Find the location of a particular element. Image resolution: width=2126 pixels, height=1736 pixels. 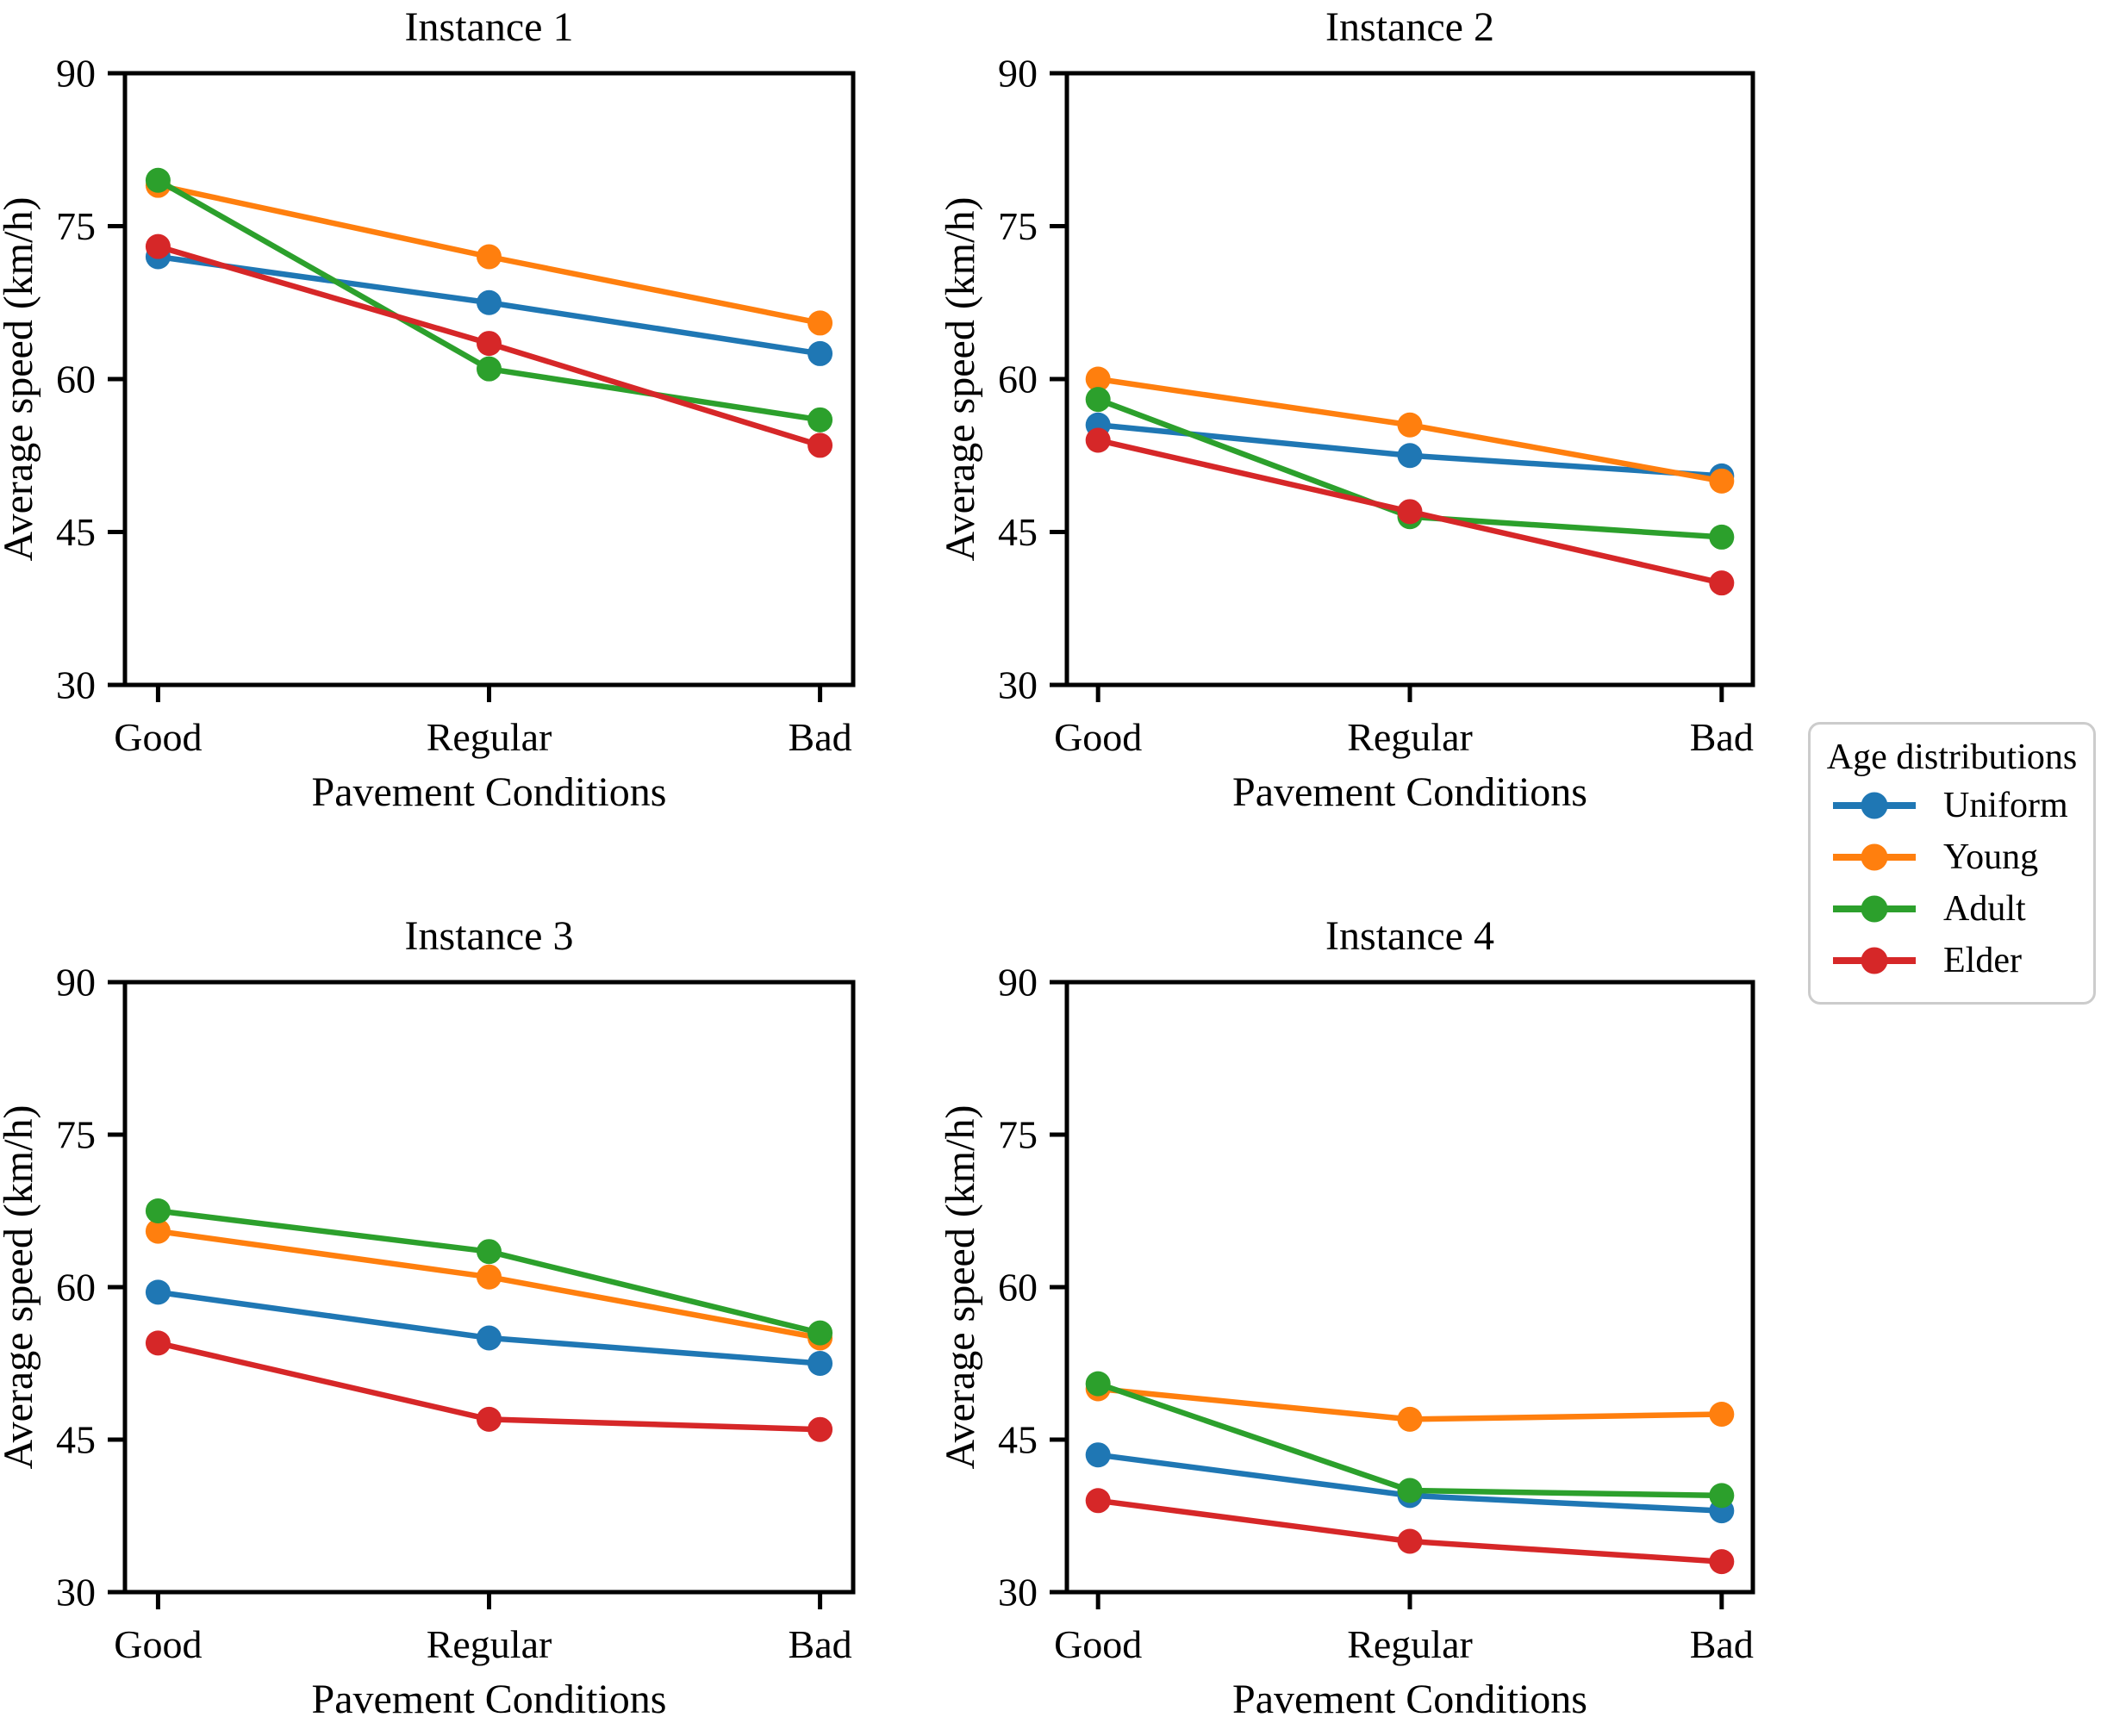

legend-line-uniform is located at coordinates (1874, 806).